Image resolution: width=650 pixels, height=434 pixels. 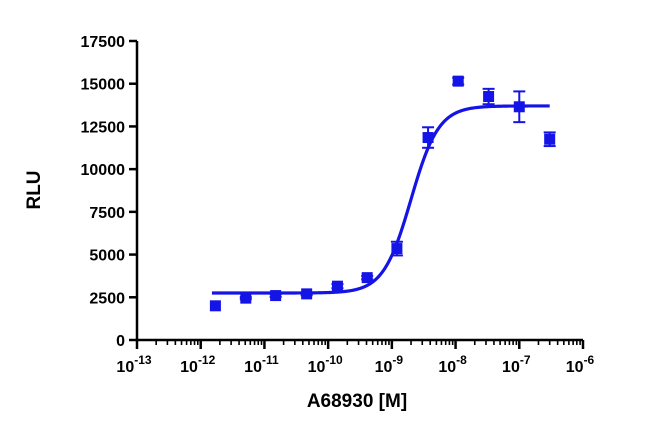 What do you see at coordinates (133, 364) in the screenshot?
I see `x-tick-label: 10⁻¹³` at bounding box center [133, 364].